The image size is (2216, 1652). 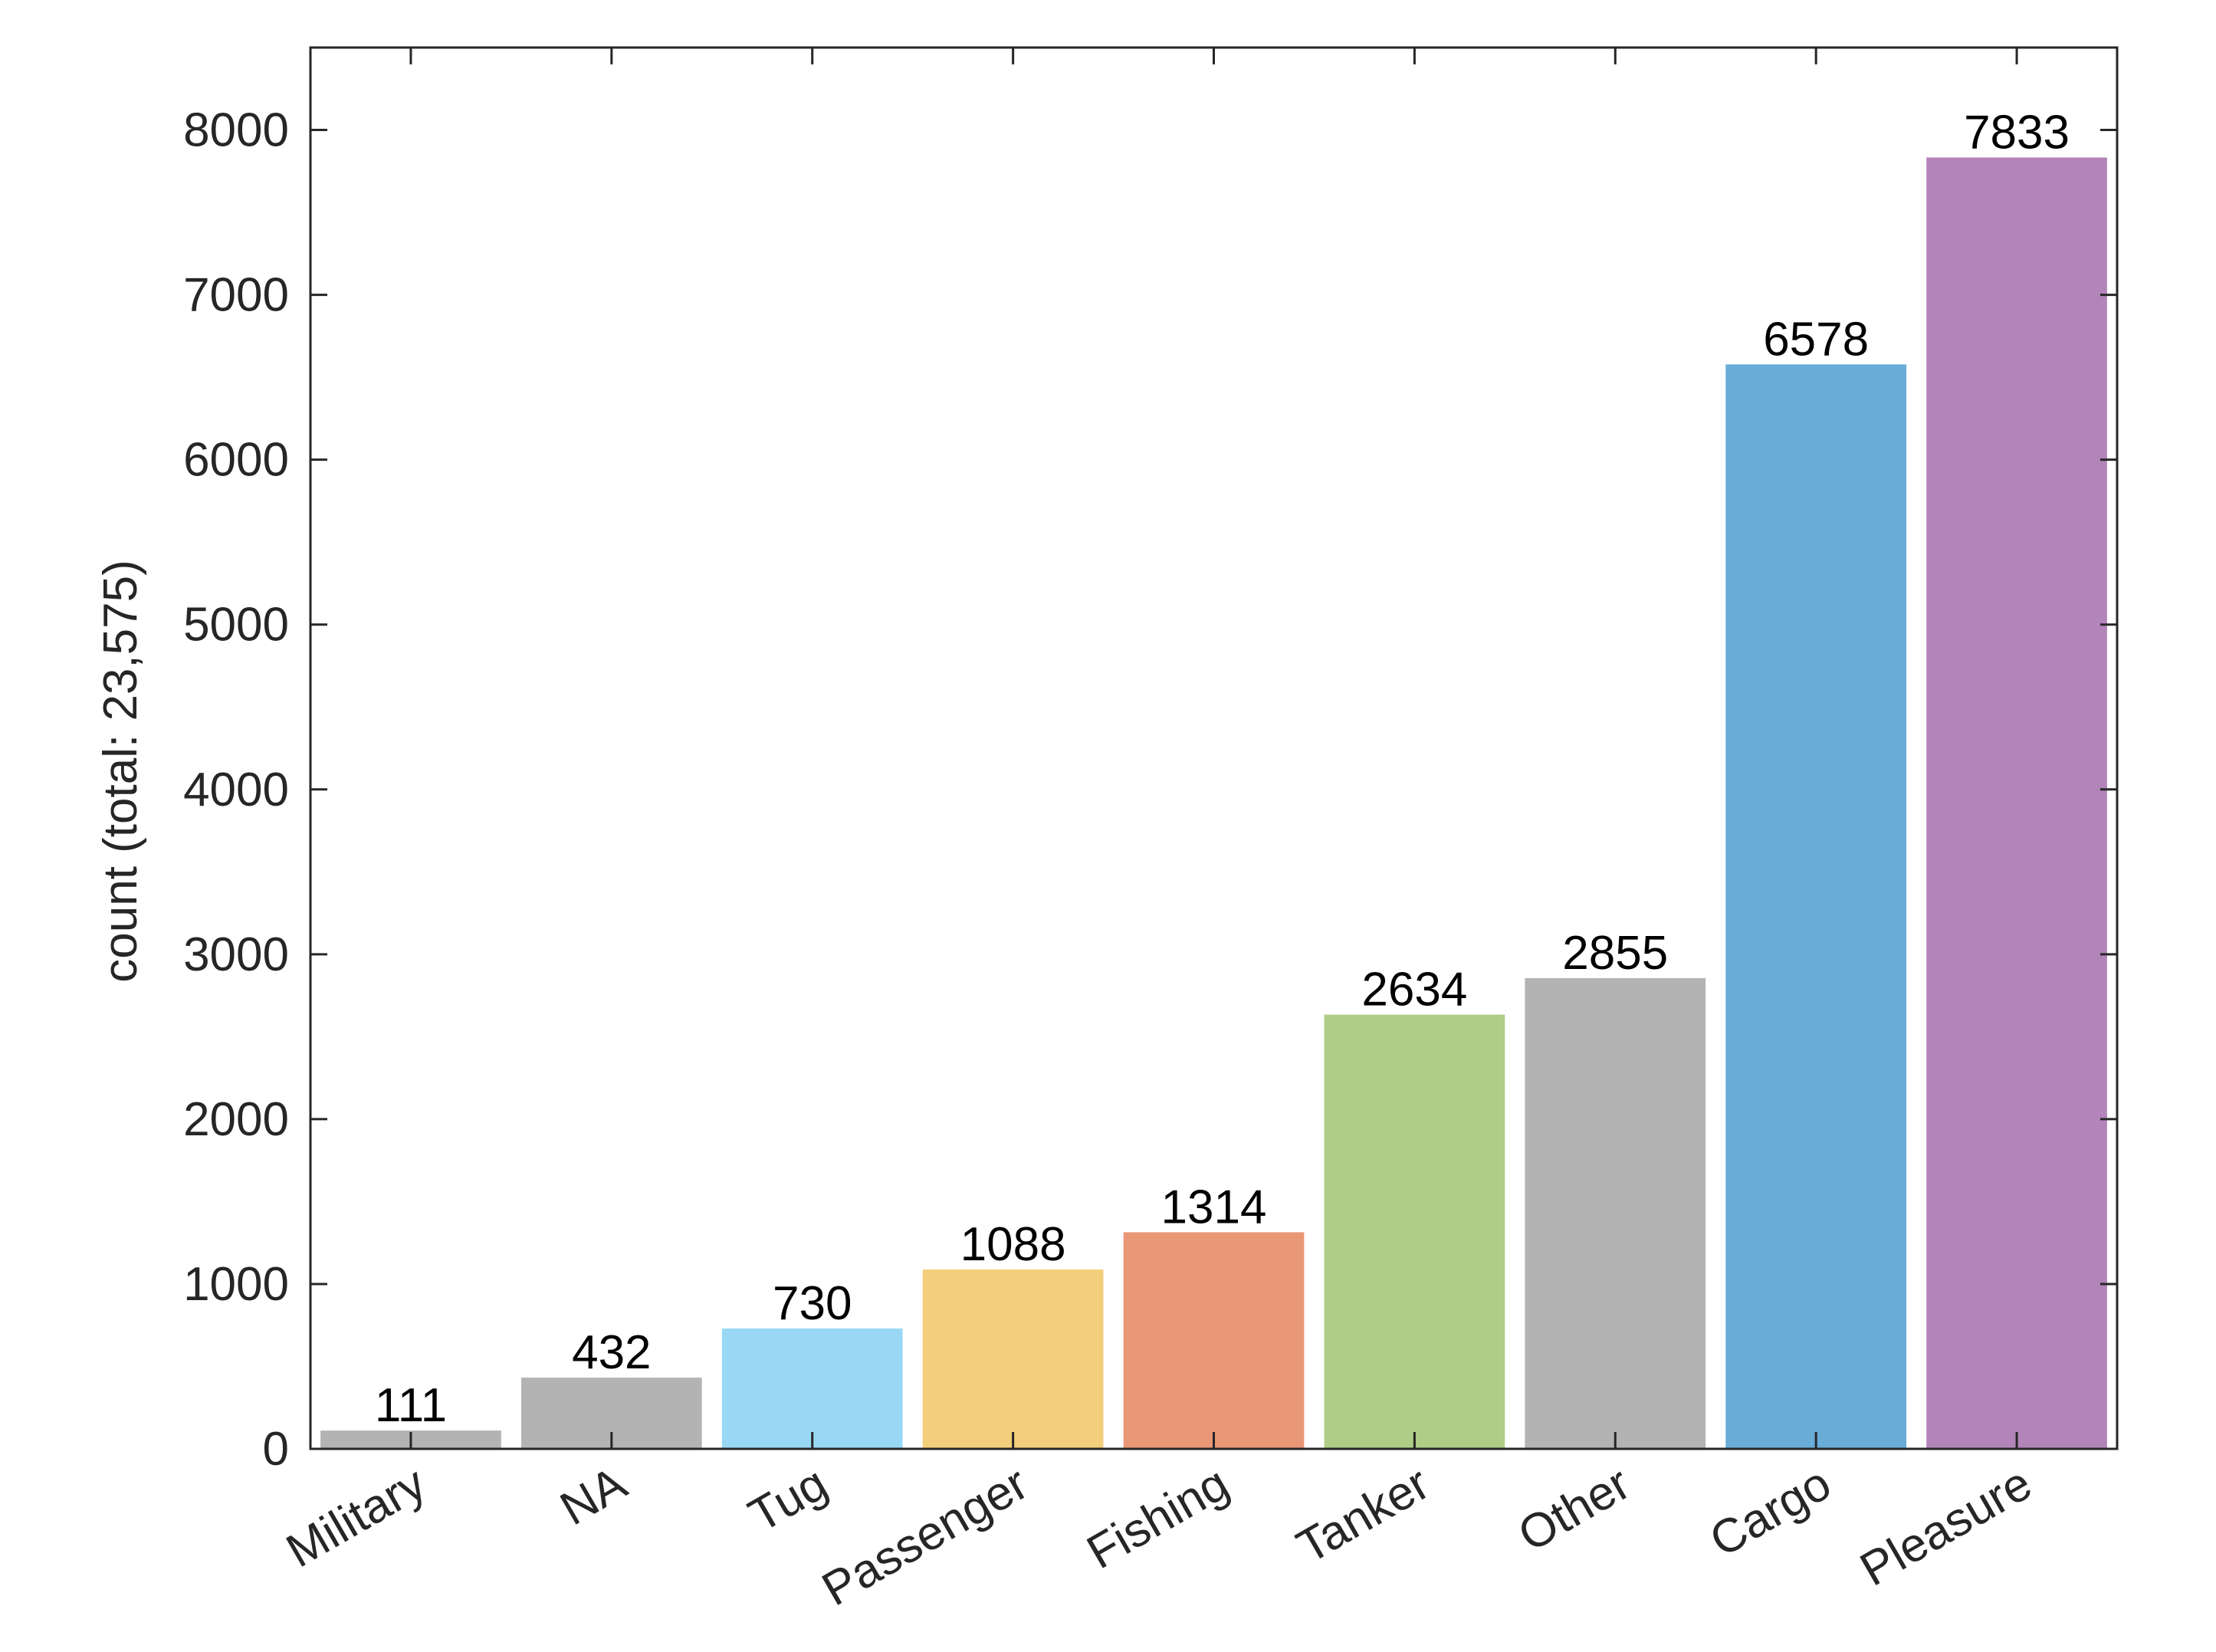 I want to click on data-label-cargo: 6578, so click(x=1816, y=339).